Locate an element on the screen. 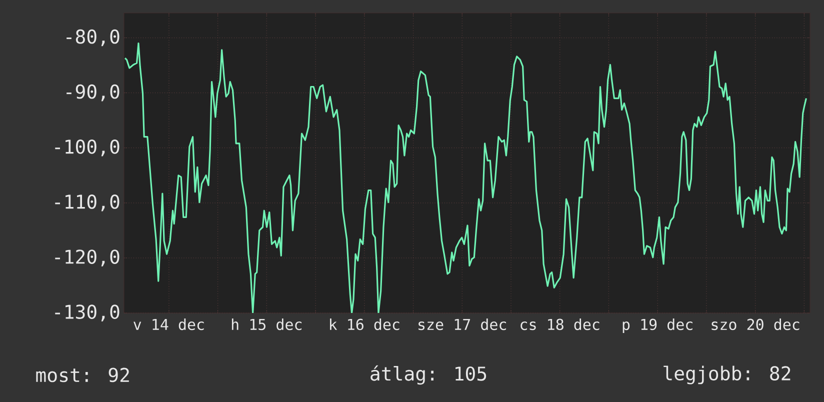 The height and width of the screenshot is (402, 824). y-tick-label: -110,0 is located at coordinates (87, 203).